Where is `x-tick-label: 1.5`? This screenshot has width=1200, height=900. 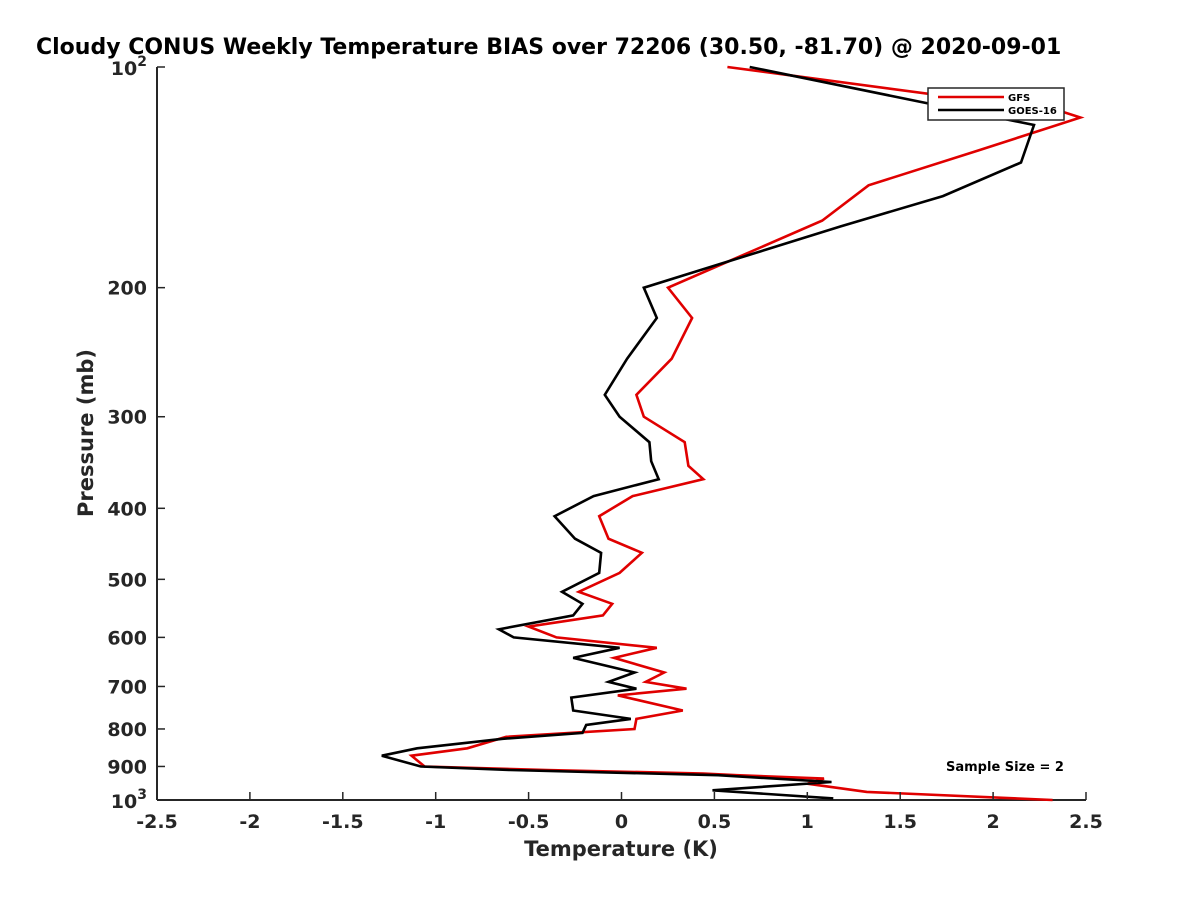 x-tick-label: 1.5 is located at coordinates (900, 822).